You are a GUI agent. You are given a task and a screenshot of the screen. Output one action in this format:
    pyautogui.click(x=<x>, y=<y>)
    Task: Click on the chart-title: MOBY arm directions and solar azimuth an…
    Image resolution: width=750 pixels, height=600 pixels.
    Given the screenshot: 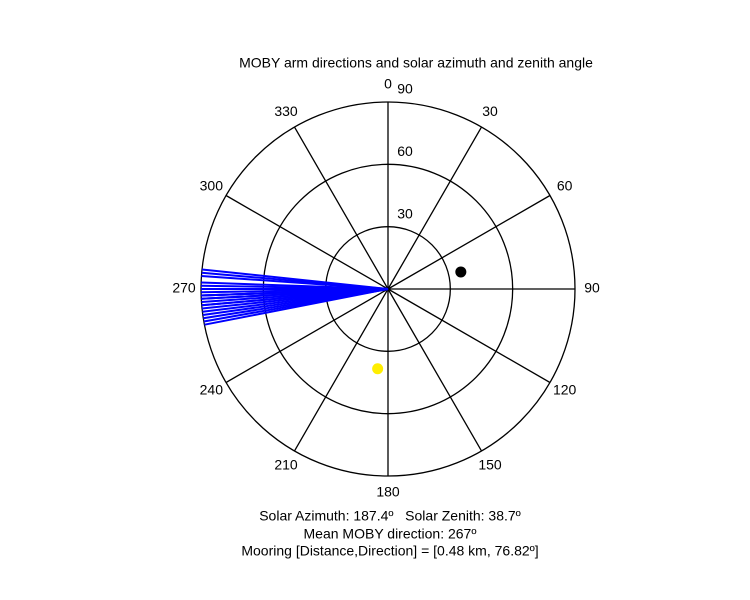 What is the action you would take?
    pyautogui.click(x=416, y=63)
    